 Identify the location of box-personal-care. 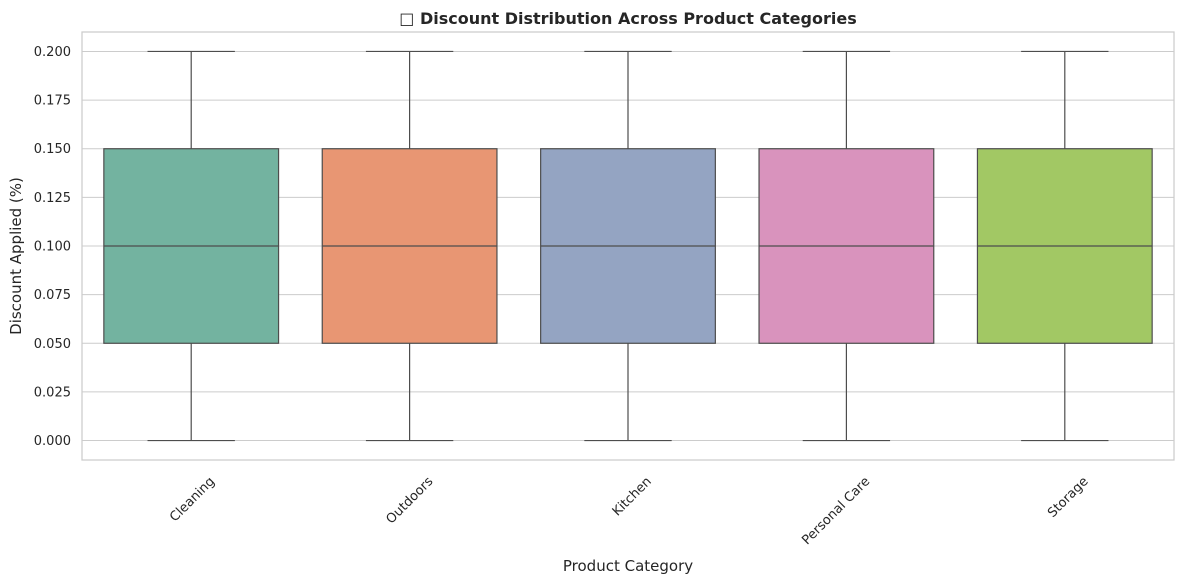
(846, 246).